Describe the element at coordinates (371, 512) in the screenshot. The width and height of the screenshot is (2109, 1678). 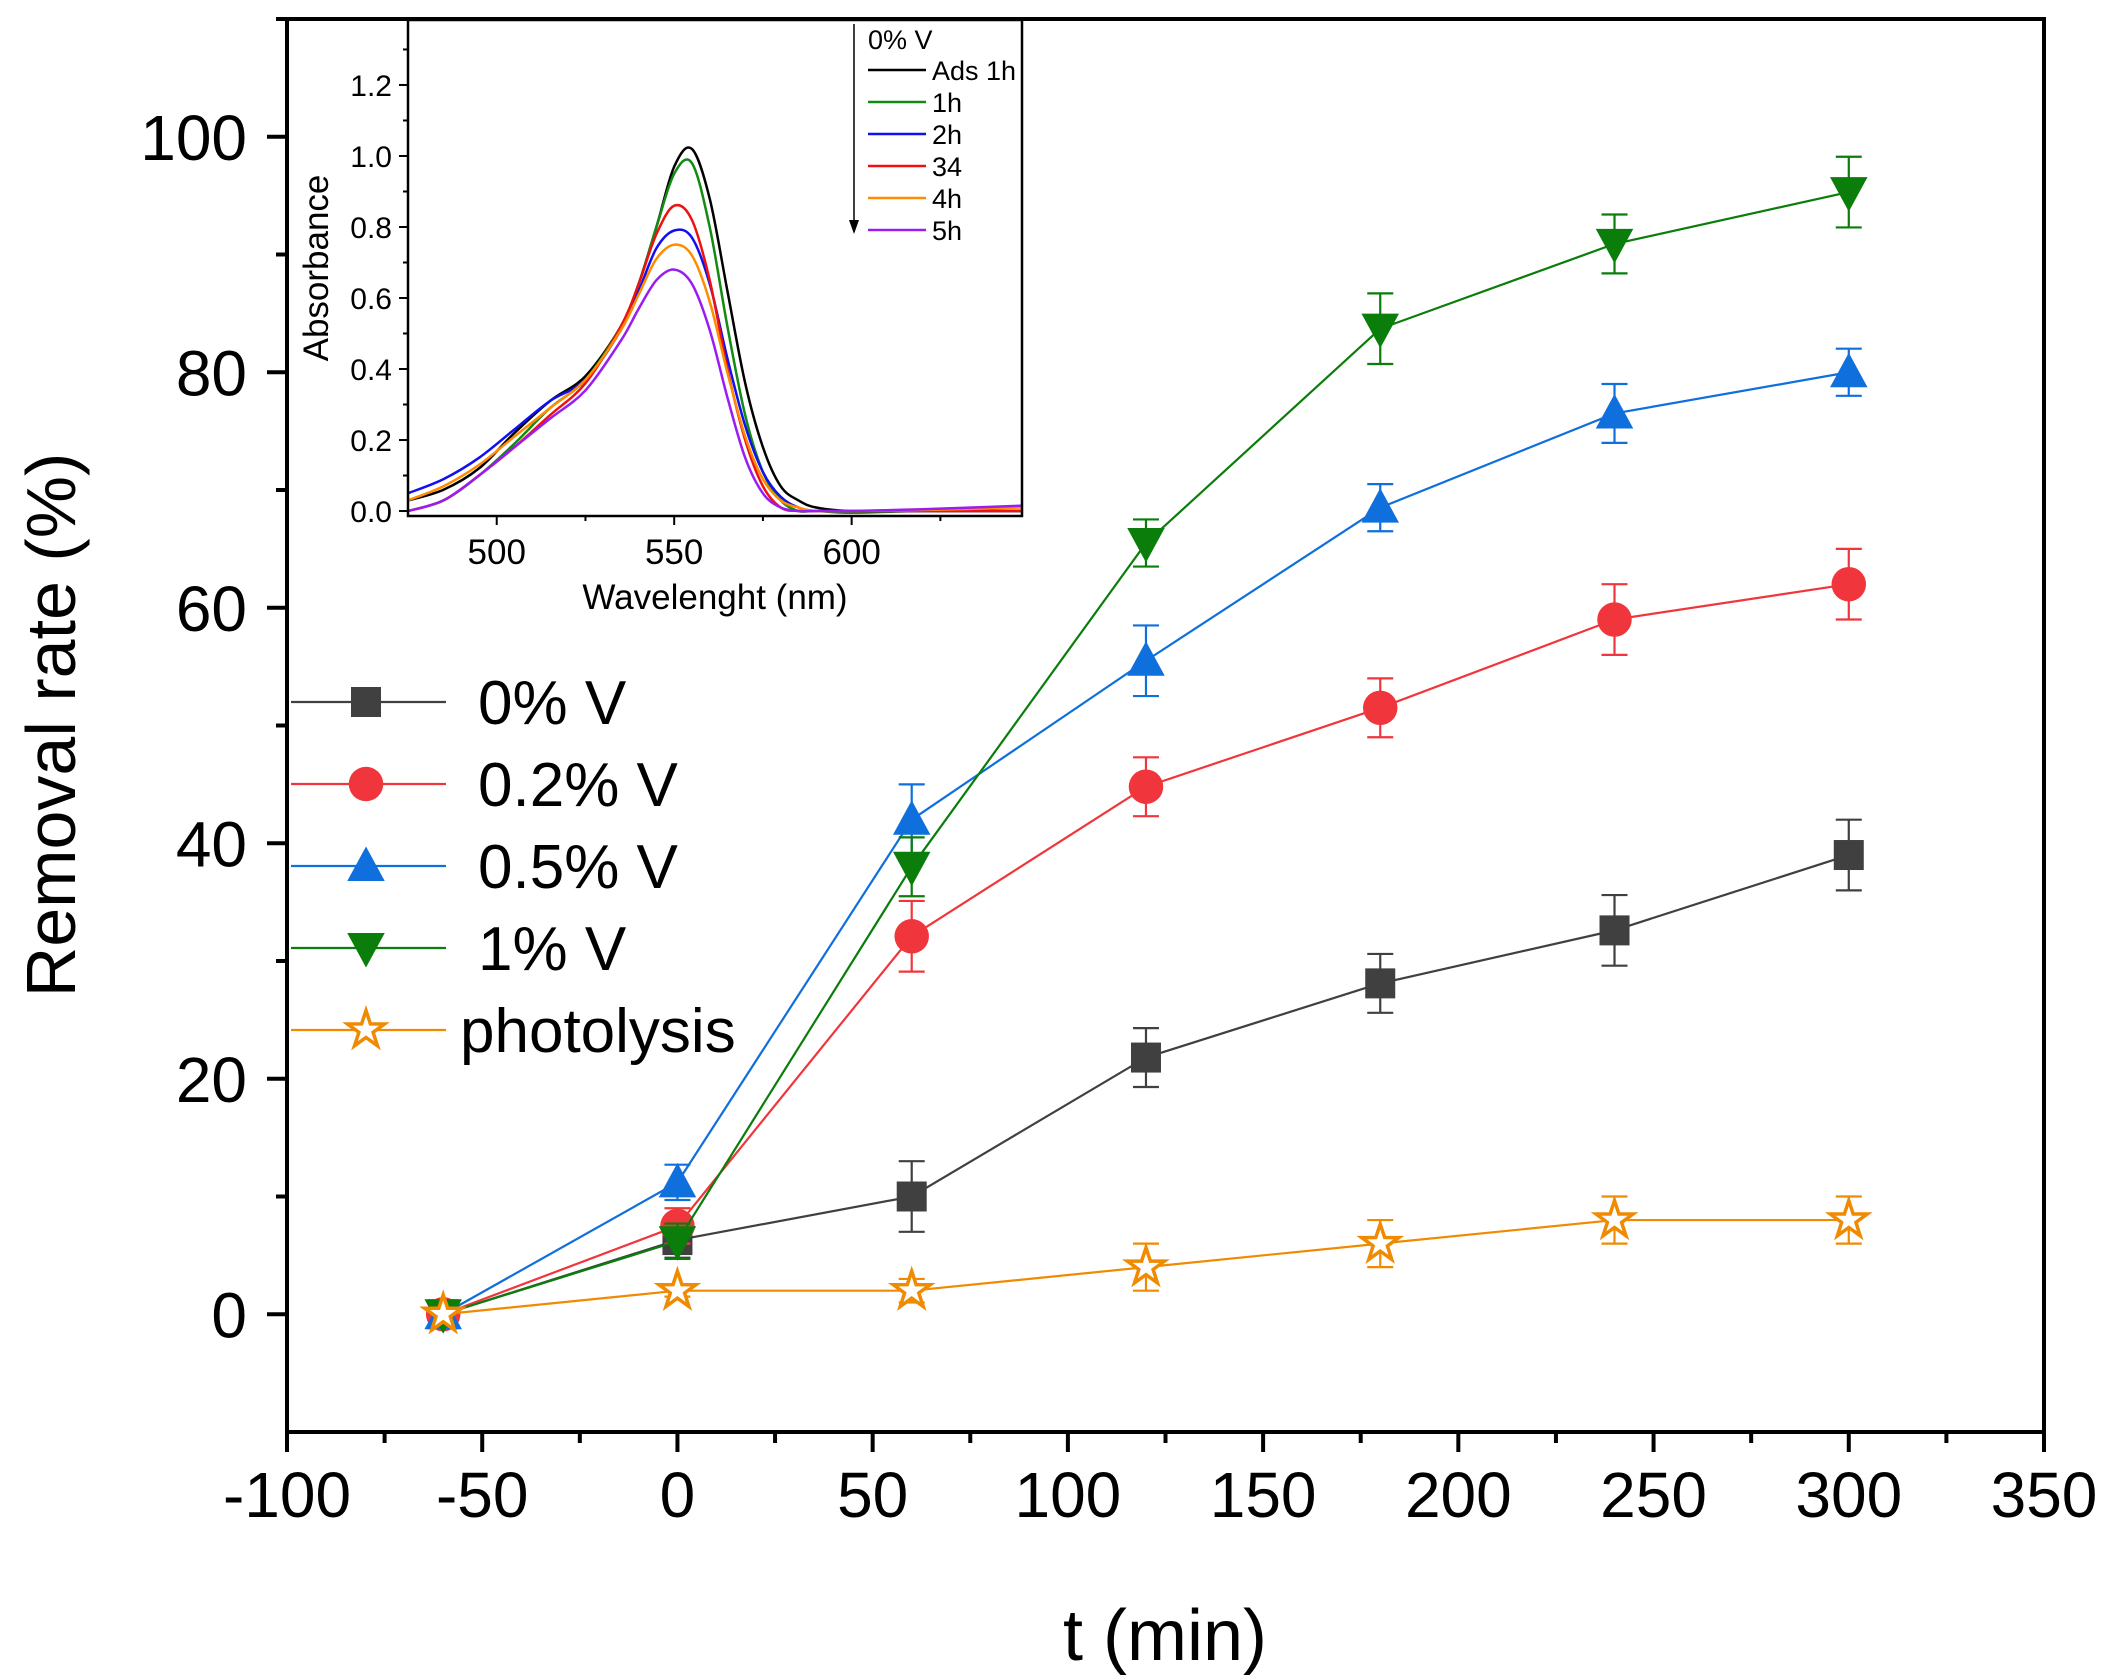
I see `inset-y-tick-label: 0.0` at that location.